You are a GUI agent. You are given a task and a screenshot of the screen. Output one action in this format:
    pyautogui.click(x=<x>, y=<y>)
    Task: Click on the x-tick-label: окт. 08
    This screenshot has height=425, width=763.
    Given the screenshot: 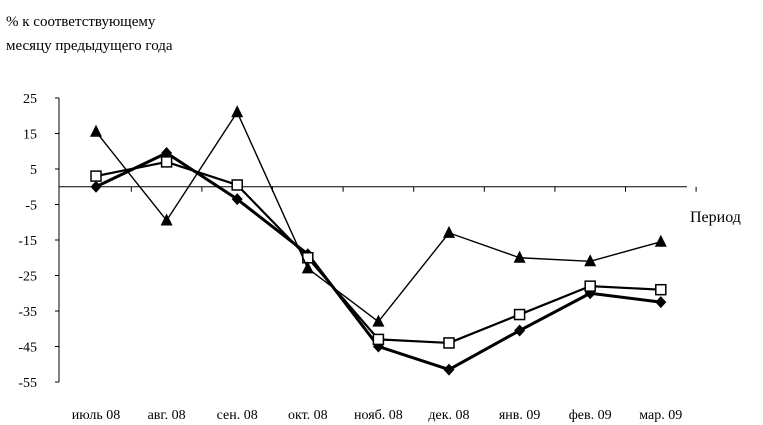 What is the action you would take?
    pyautogui.click(x=308, y=415)
    